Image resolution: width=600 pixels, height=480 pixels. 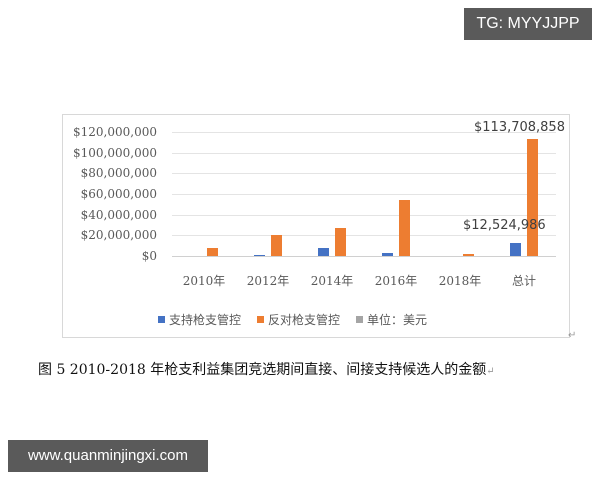 I want to click on y-tick-label: $120,000,000, so click(x=115, y=132).